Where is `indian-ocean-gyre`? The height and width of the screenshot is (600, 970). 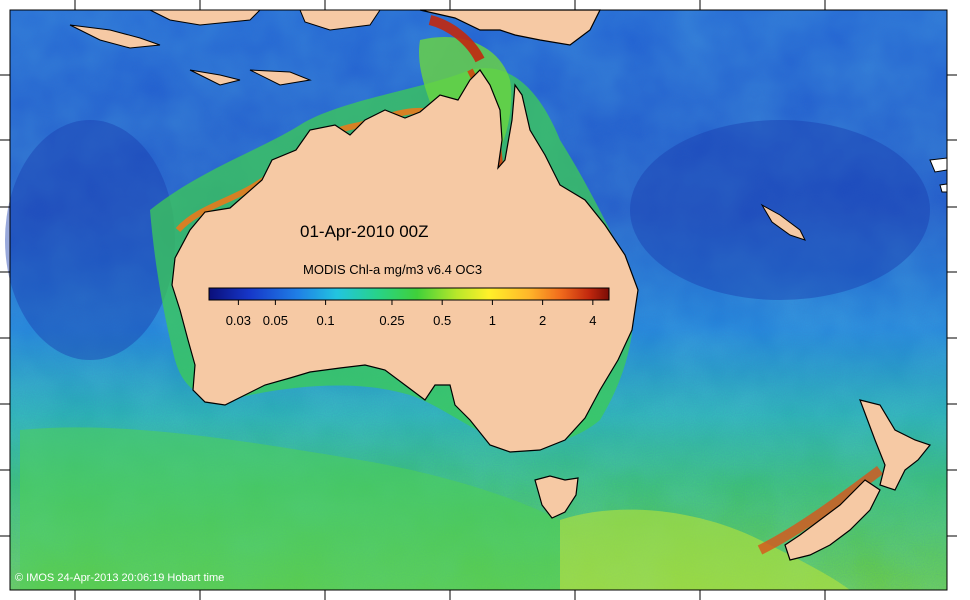 indian-ocean-gyre is located at coordinates (90, 240).